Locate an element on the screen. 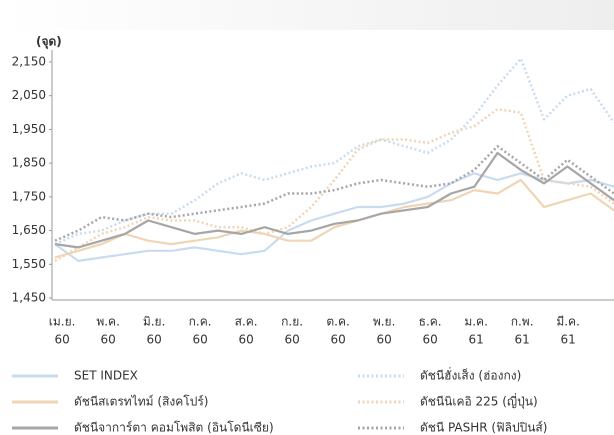 Image resolution: width=614 pixels, height=435 pixels. y-tick-label: 1,750 is located at coordinates (29, 196).